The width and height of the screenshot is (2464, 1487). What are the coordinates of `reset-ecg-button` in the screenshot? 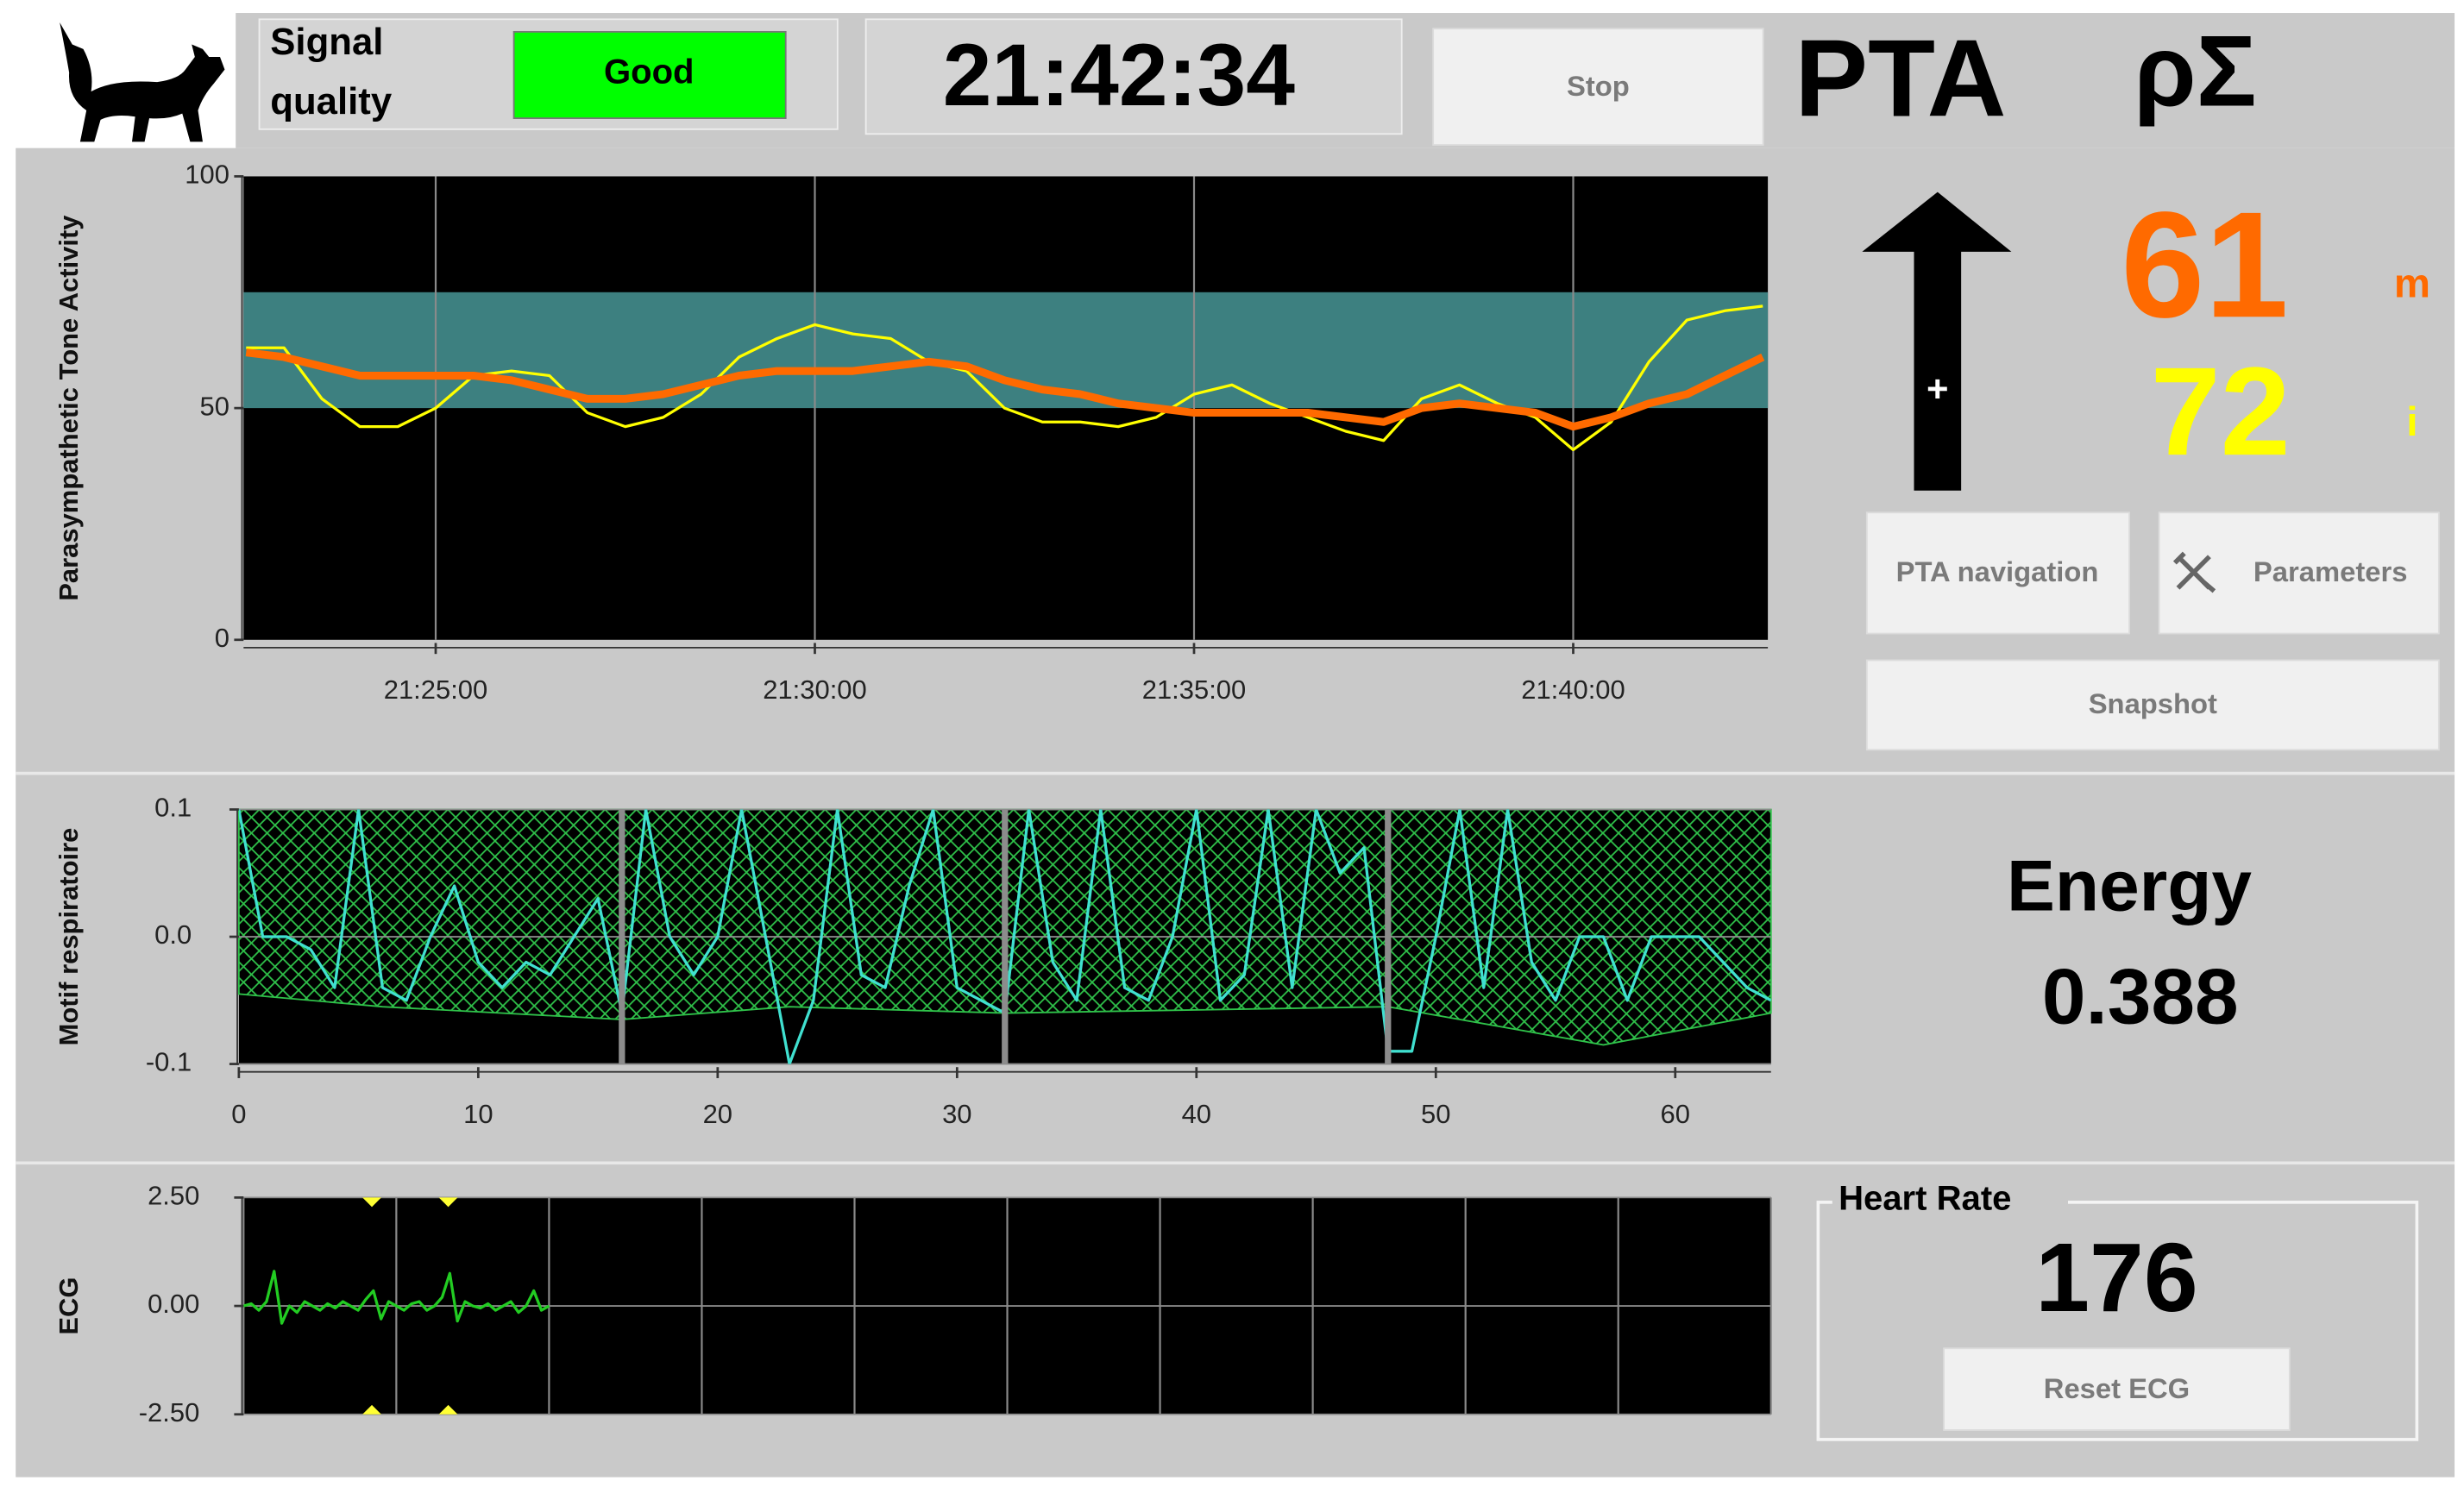 It's located at (2117, 1389).